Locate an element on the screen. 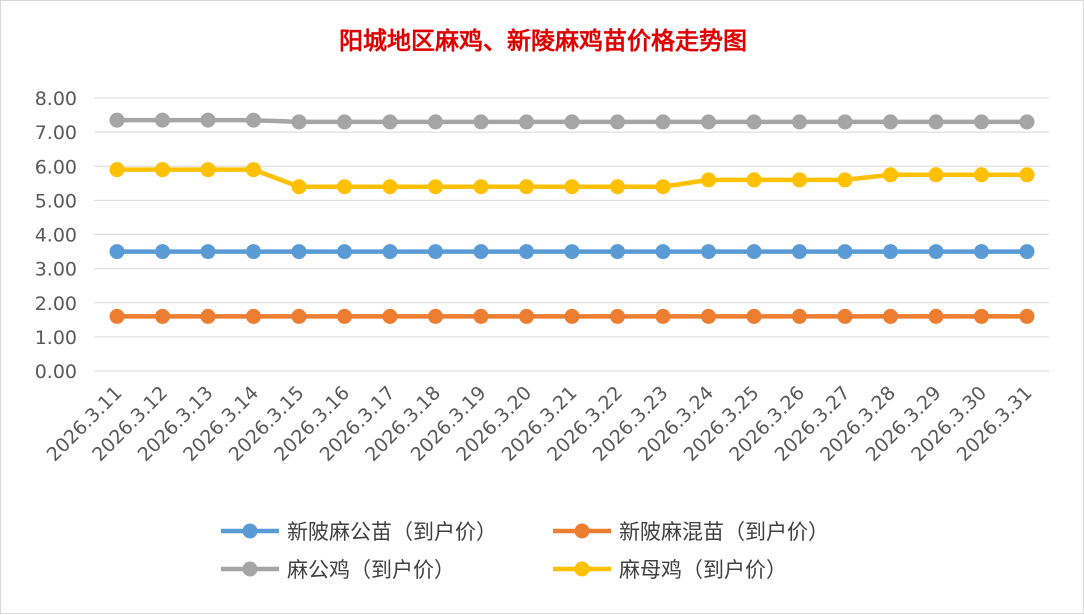 The image size is (1084, 615). legend-item: 麻公鸡（到户价） is located at coordinates (338, 570).